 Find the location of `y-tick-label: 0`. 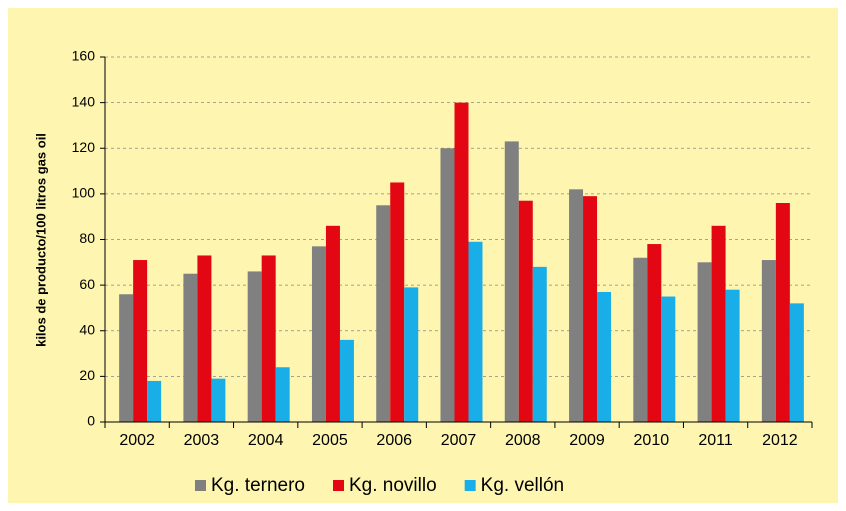

y-tick-label: 0 is located at coordinates (91, 421).